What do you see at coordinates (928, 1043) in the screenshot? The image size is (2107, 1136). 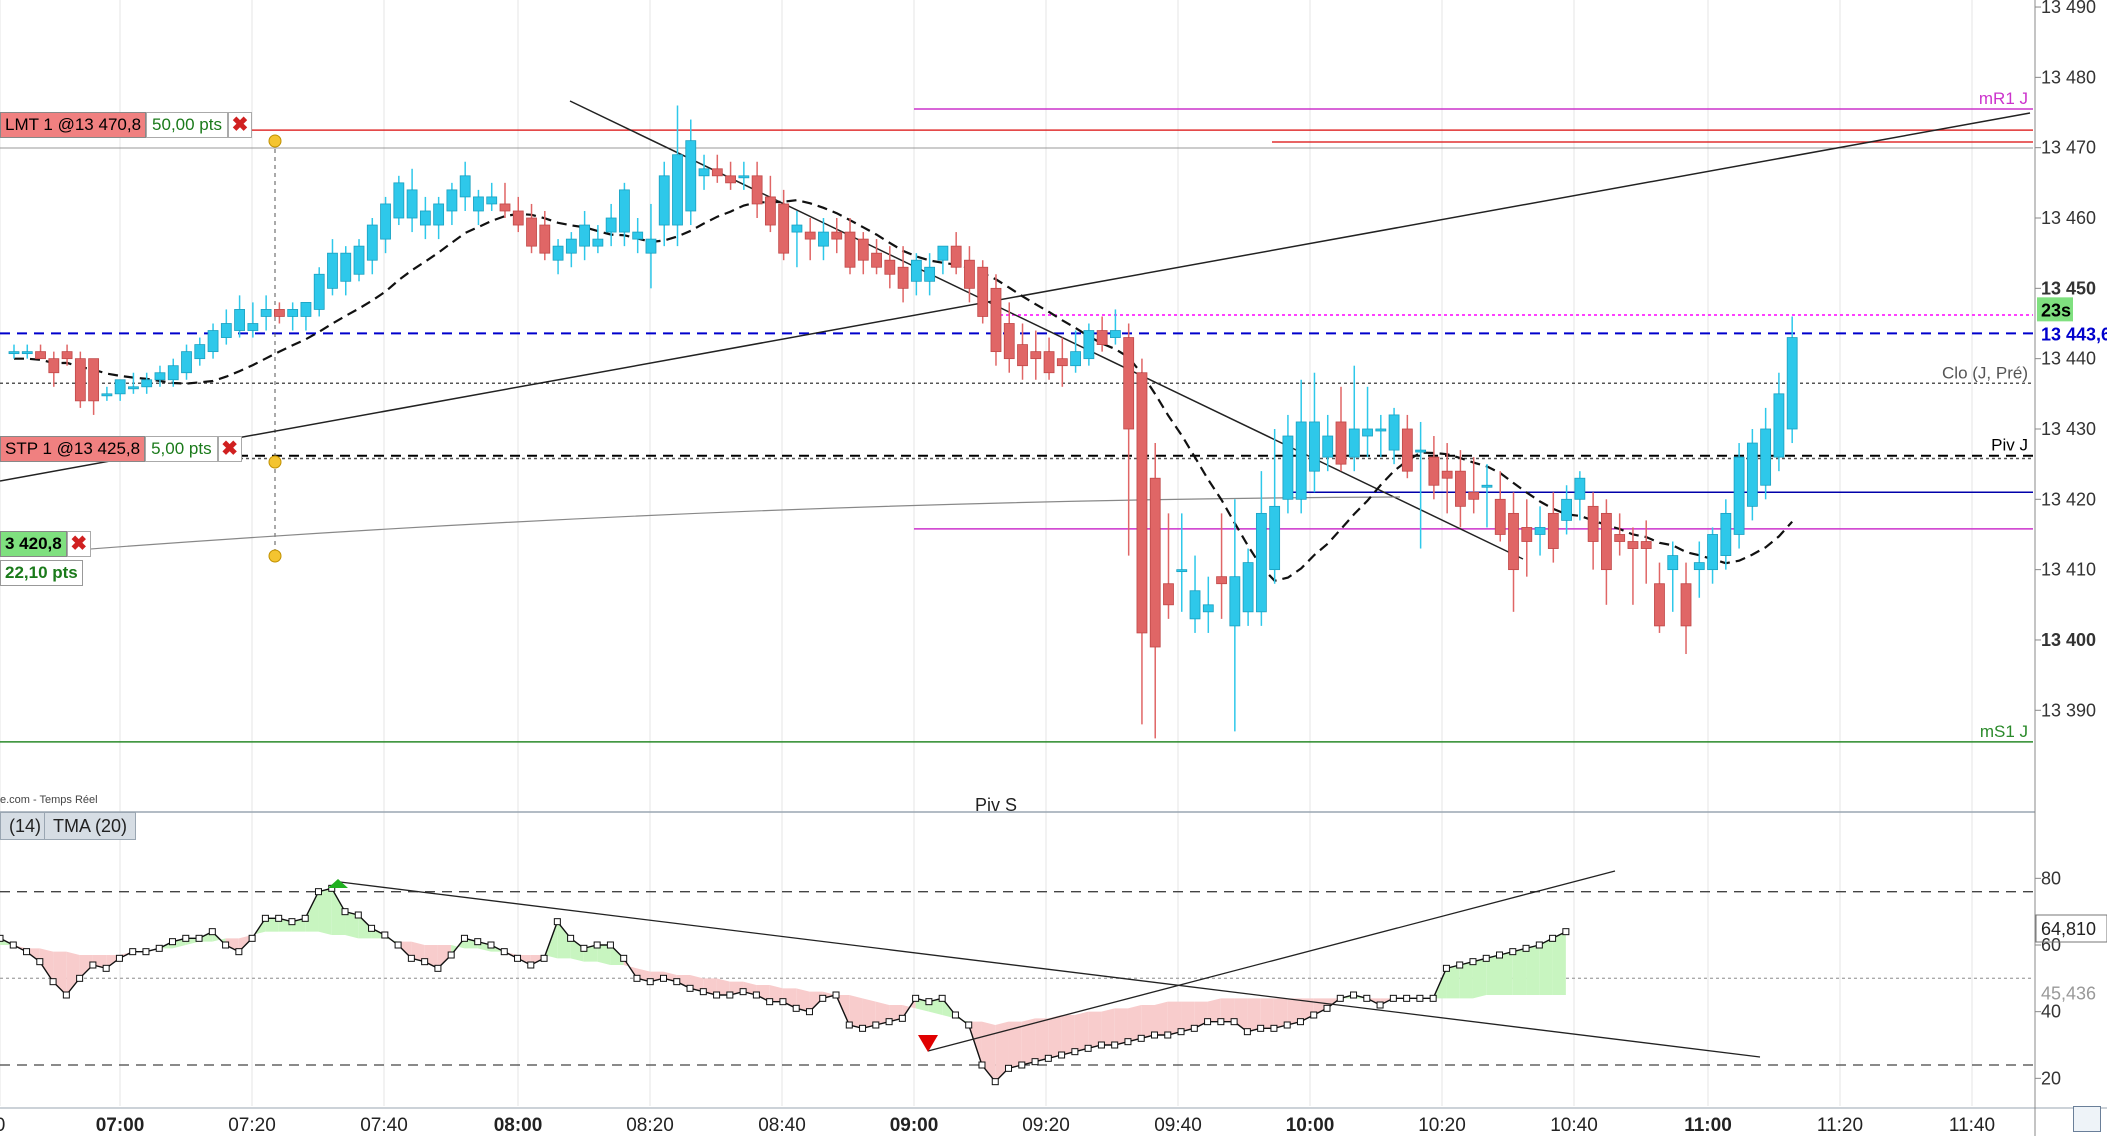 I see `osc-low-marker` at bounding box center [928, 1043].